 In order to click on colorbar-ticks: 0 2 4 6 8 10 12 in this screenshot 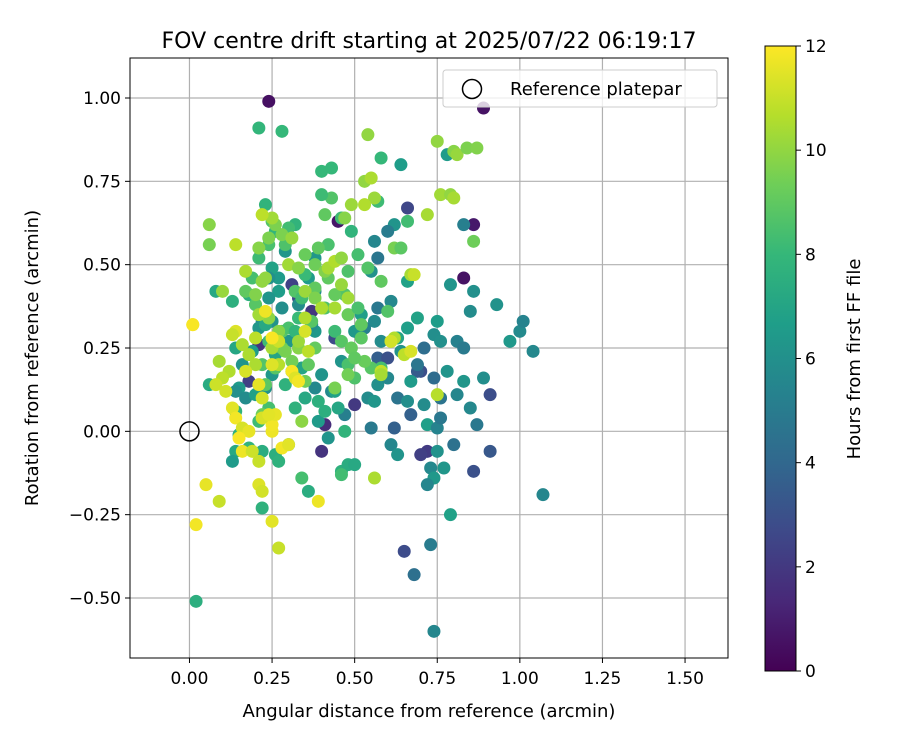, I will do `click(811, 359)`.